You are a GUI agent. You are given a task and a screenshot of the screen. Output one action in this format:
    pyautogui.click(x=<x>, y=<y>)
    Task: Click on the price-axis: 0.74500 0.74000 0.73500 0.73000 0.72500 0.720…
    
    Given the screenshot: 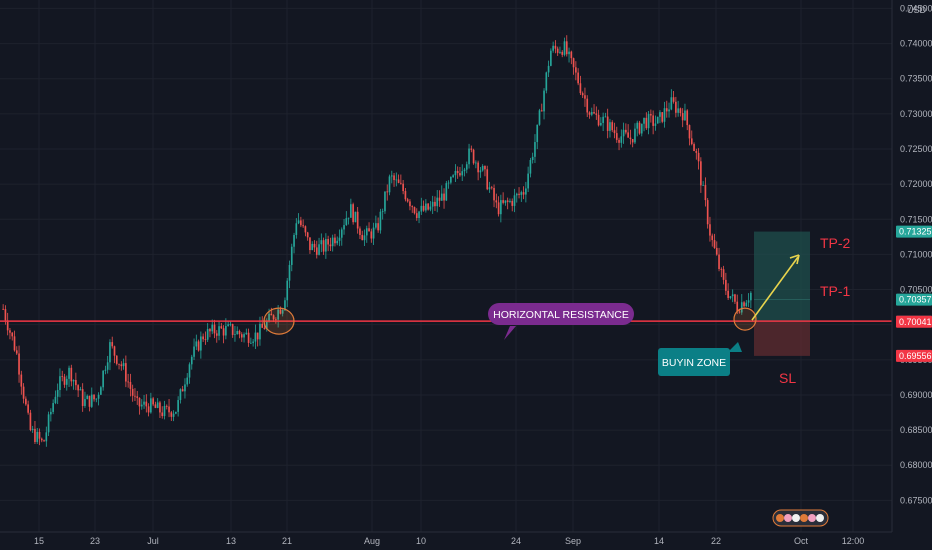 What is the action you would take?
    pyautogui.click(x=911, y=266)
    